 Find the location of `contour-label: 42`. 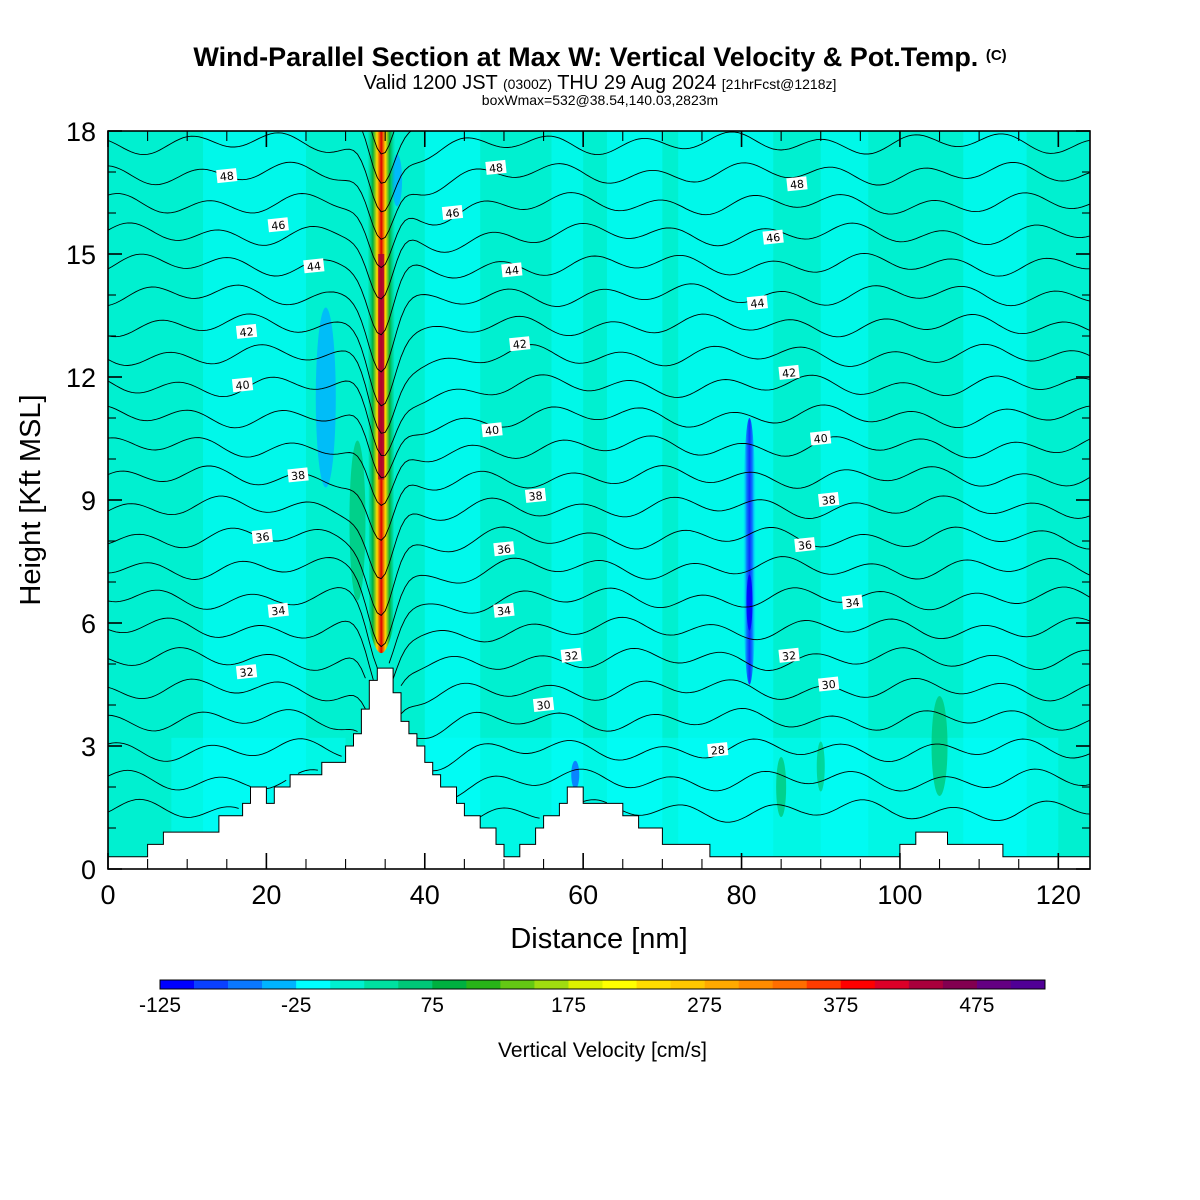

contour-label: 42 is located at coordinates (520, 344).